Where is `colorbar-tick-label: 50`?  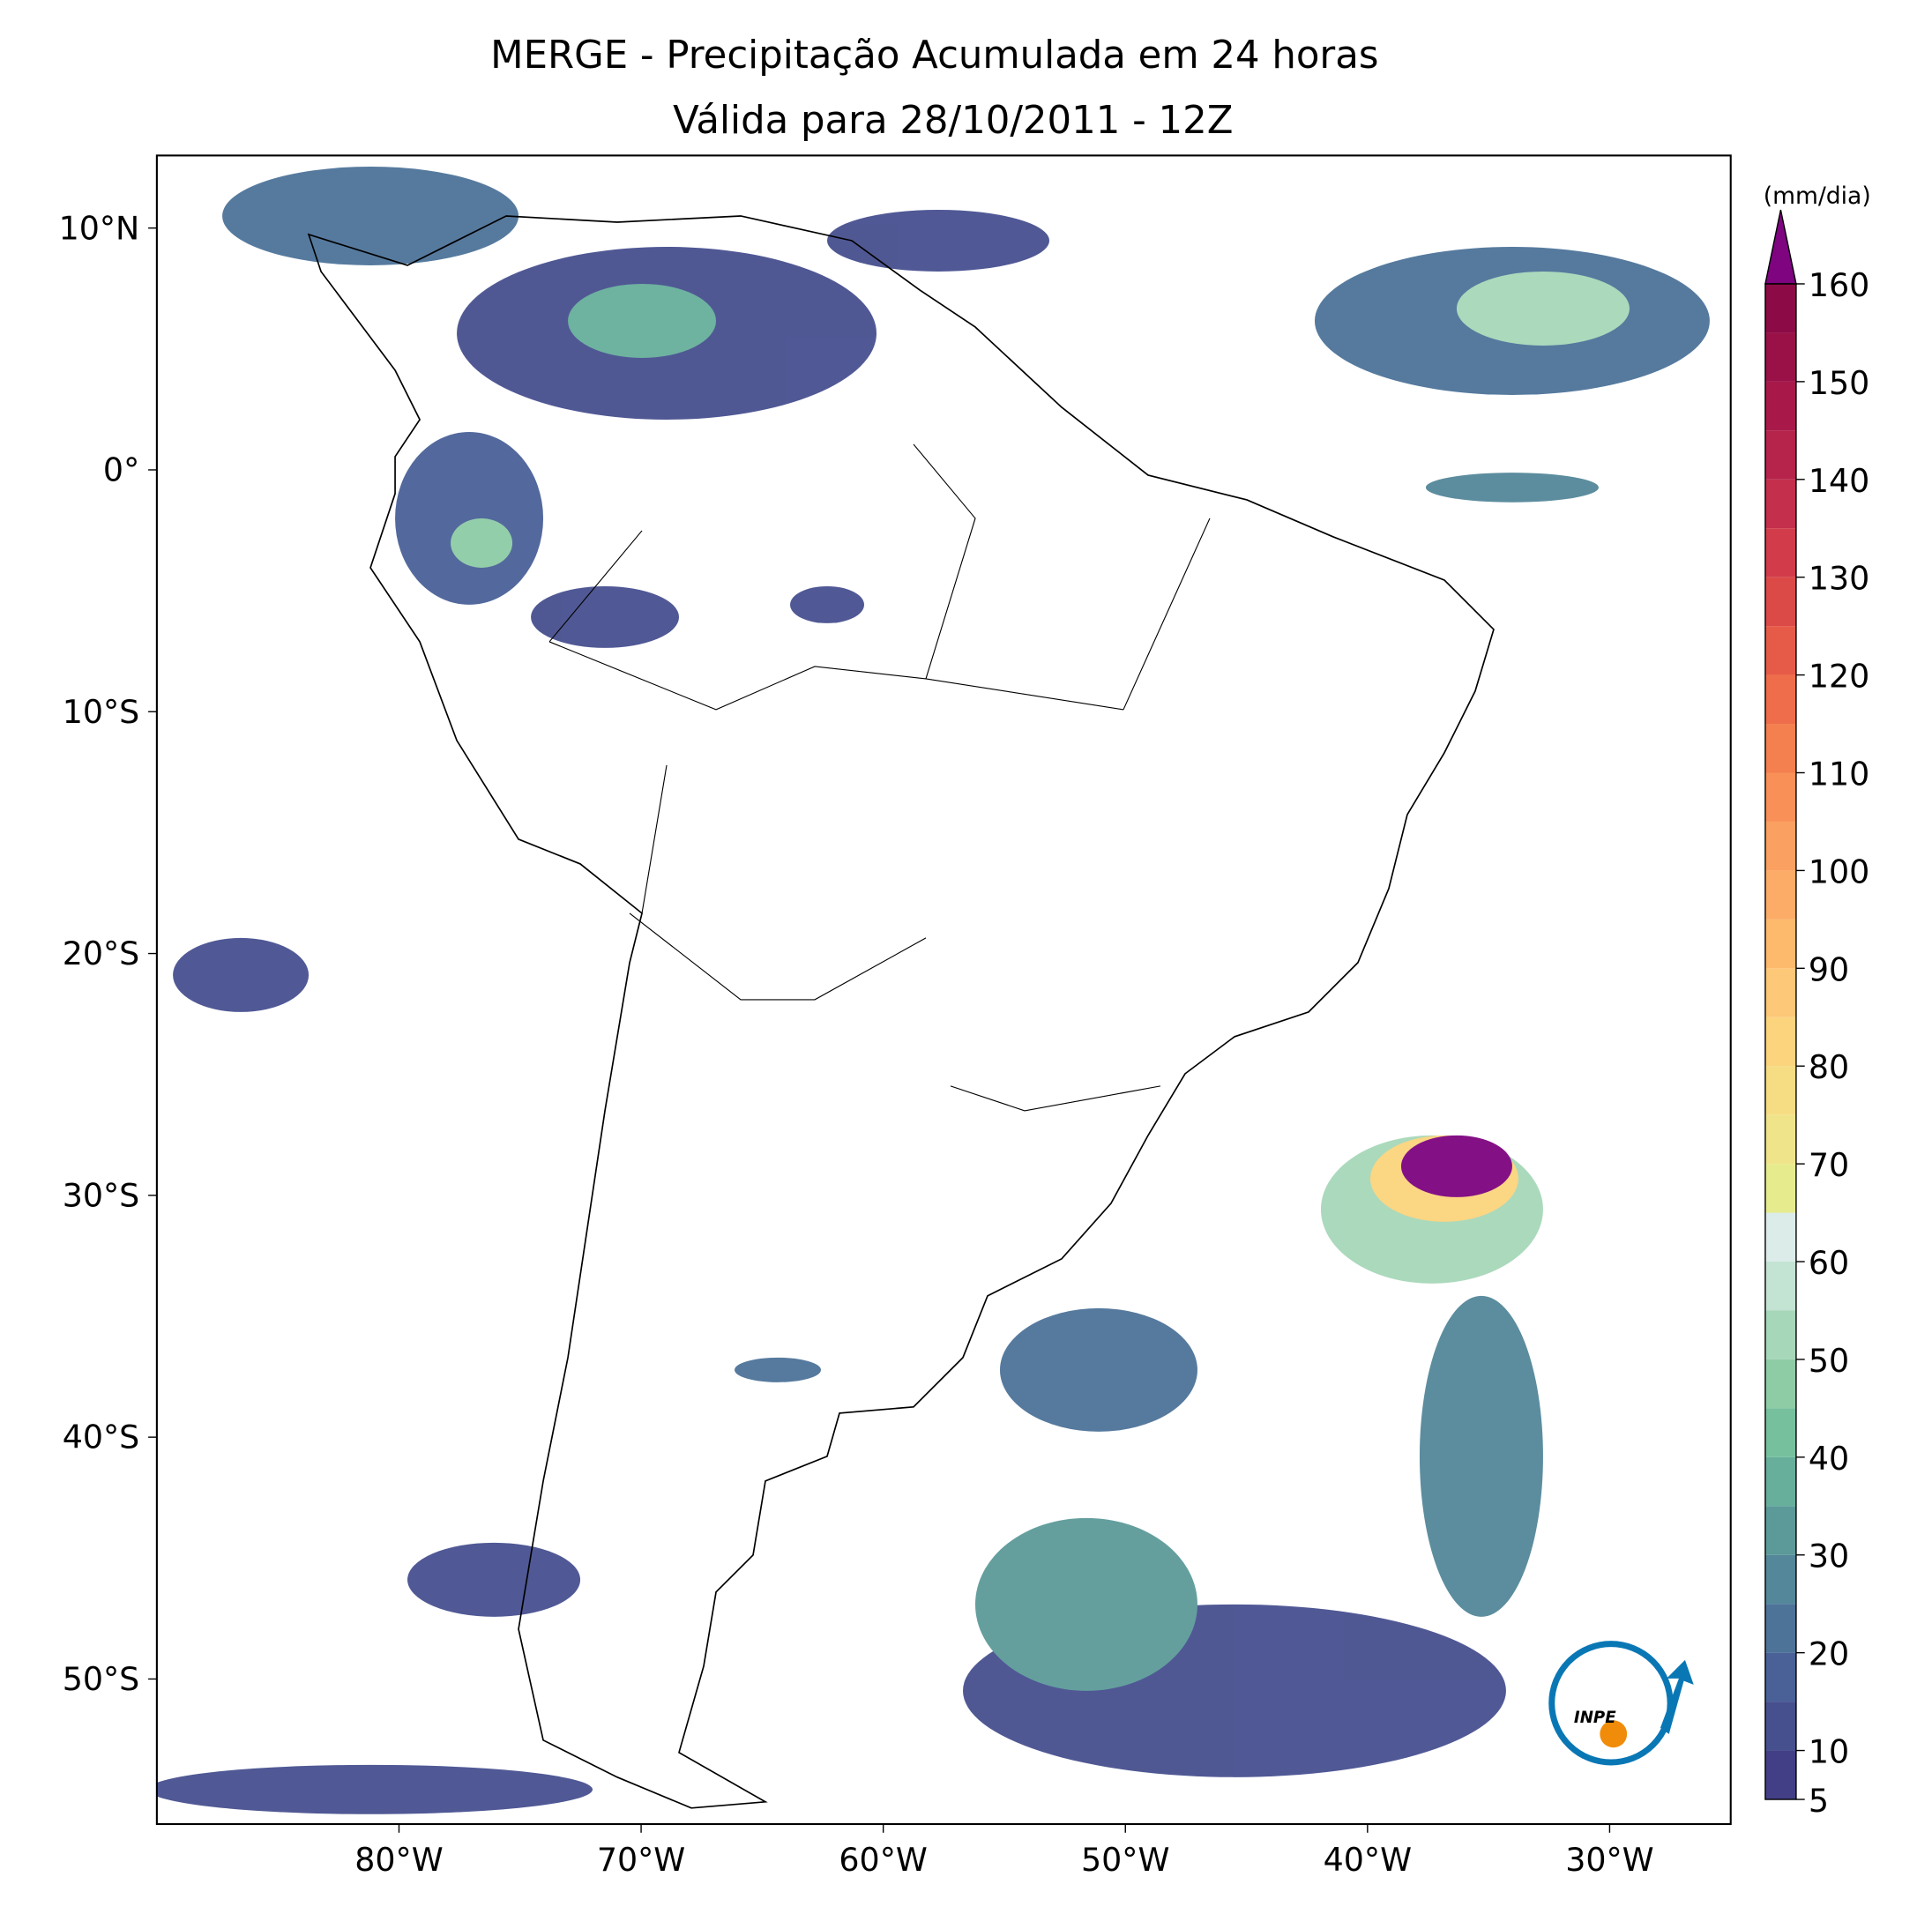 colorbar-tick-label: 50 is located at coordinates (1829, 1361).